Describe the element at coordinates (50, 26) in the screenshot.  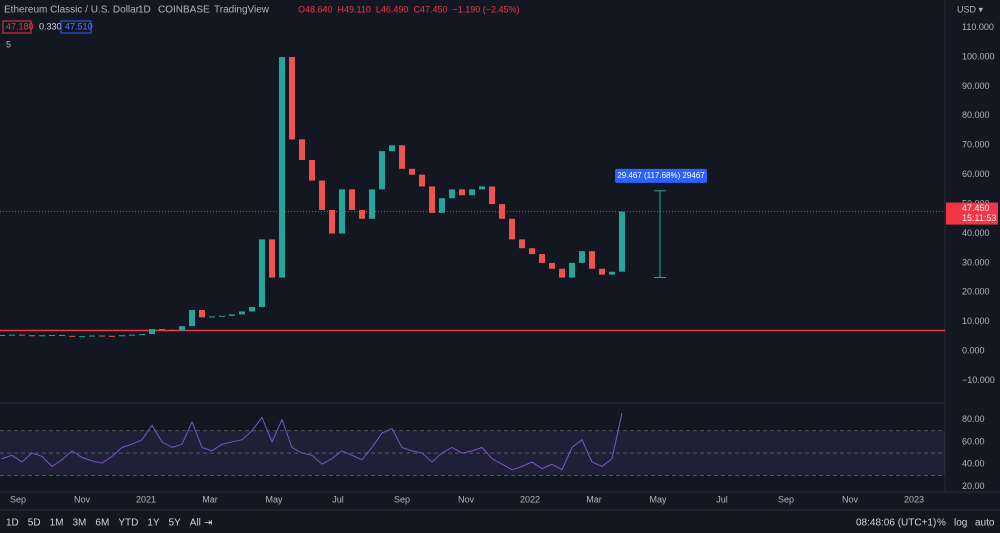
I see `spread: 0.330` at that location.